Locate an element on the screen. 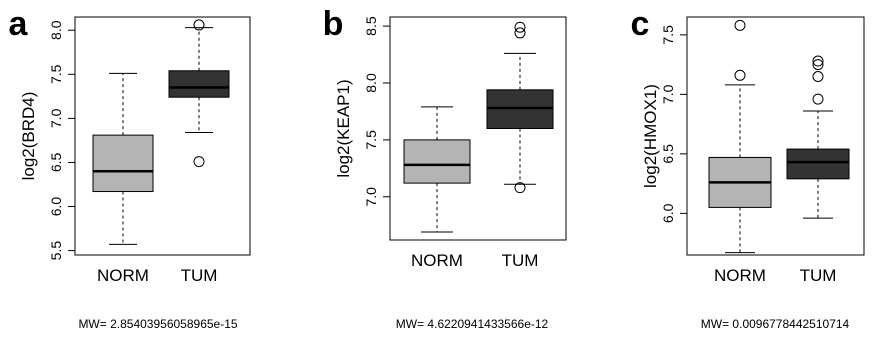  panel-label: a is located at coordinates (19, 24).